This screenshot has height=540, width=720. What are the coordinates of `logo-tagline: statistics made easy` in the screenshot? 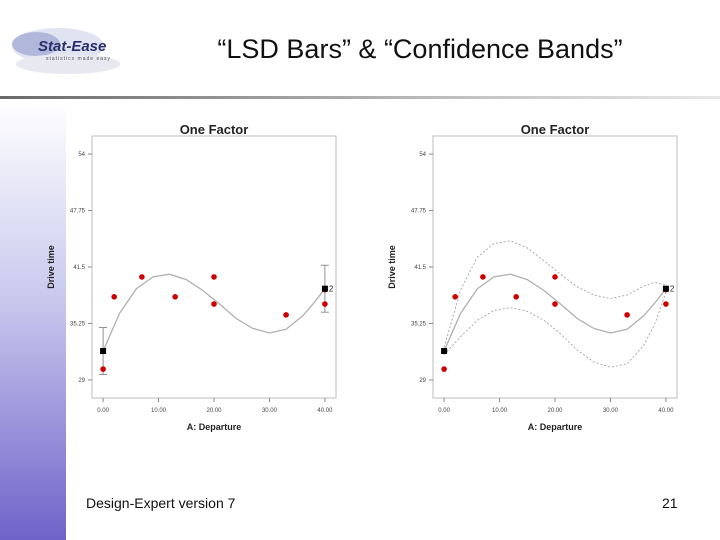 It's located at (78, 59).